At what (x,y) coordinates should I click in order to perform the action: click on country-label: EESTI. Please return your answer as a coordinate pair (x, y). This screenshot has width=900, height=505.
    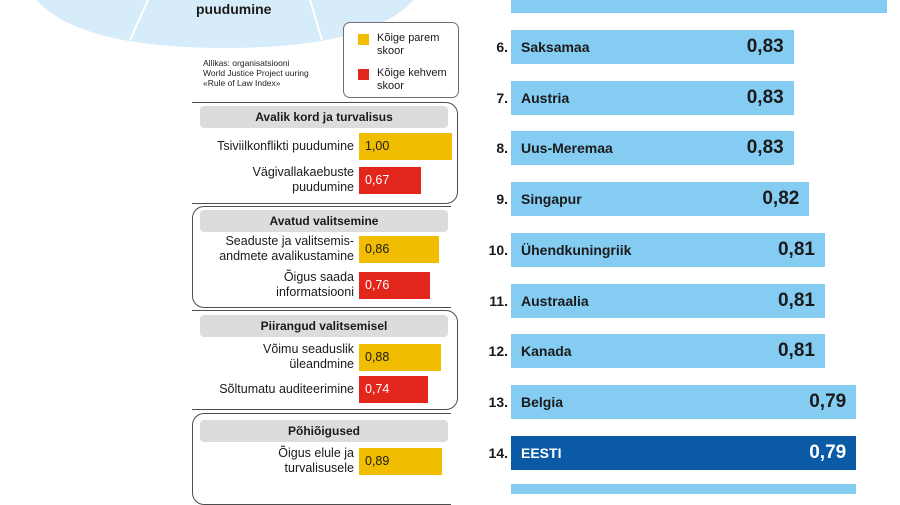
    Looking at the image, I should click on (541, 452).